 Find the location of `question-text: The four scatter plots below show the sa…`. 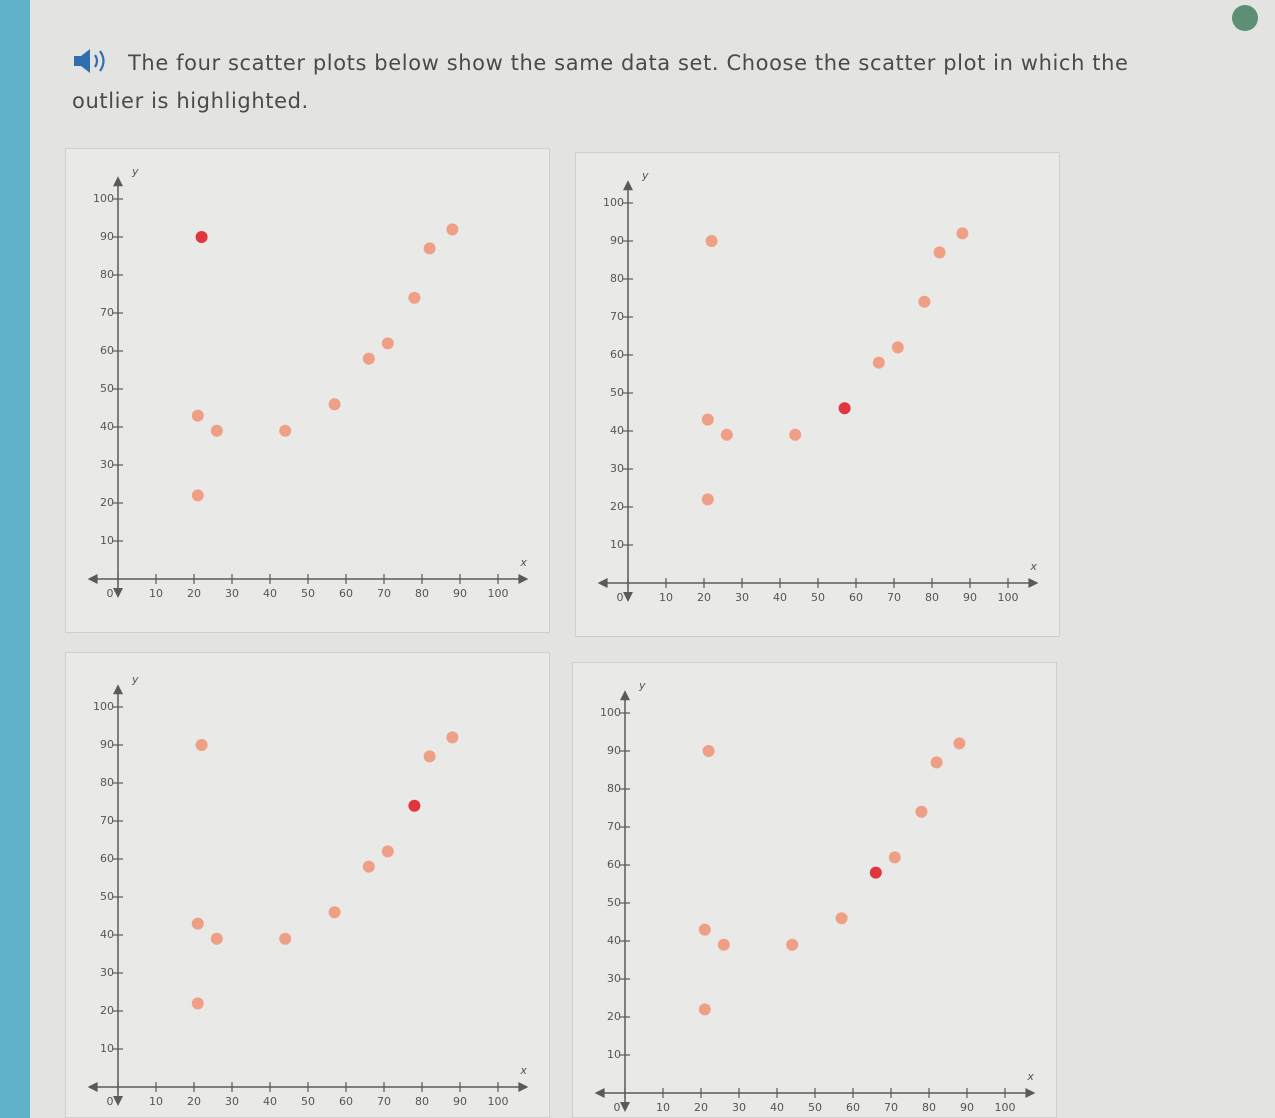

question-text: The four scatter plots below show the sa… is located at coordinates (600, 82).